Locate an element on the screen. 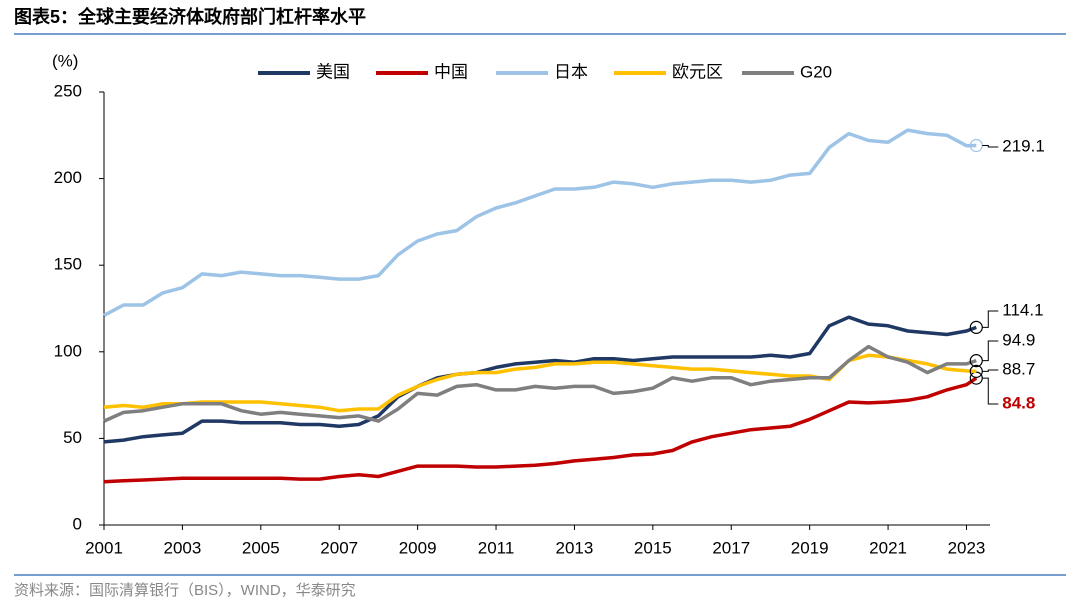 Image resolution: width=1080 pixels, height=614 pixels. end-value-label: 84.8 is located at coordinates (1018, 402).